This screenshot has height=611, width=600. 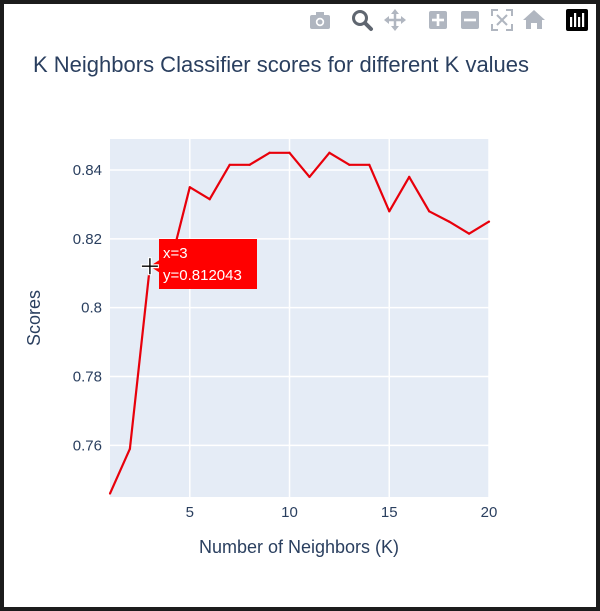 I want to click on modebar, so click(x=449, y=20).